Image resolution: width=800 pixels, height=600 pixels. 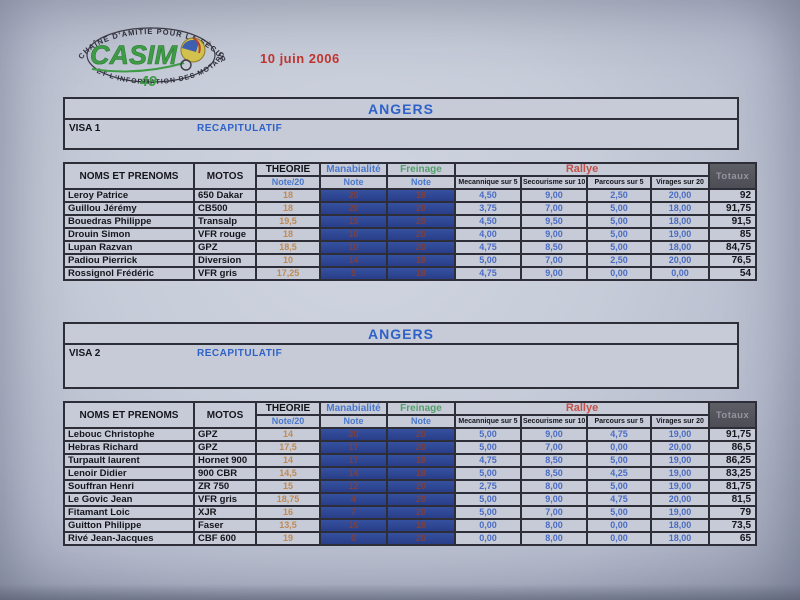 I want to click on cell-total: 84,75, so click(x=733, y=247).